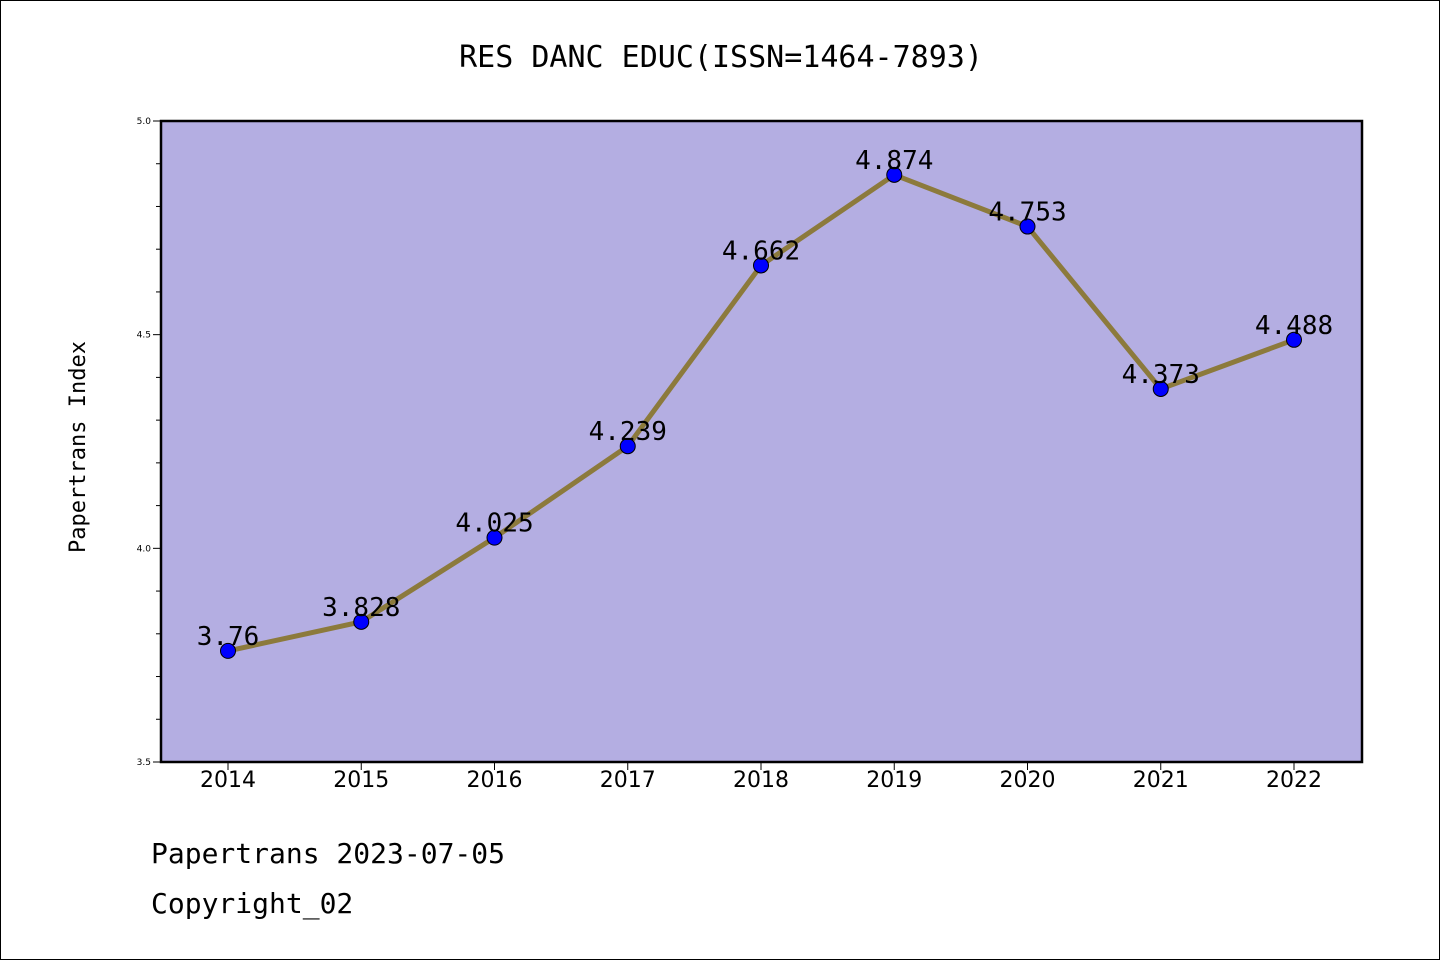  I want to click on x-tick-label: 2020, so click(1028, 780).